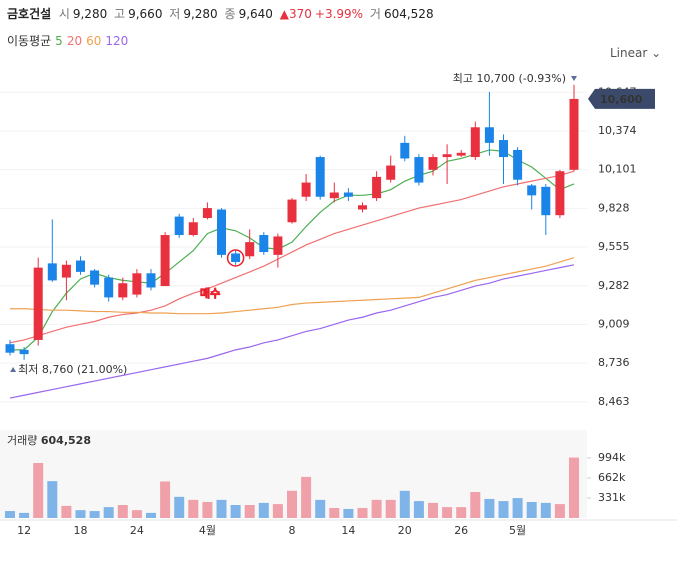  Describe the element at coordinates (64, 14) in the screenshot. I see `quote-label: 시` at that location.